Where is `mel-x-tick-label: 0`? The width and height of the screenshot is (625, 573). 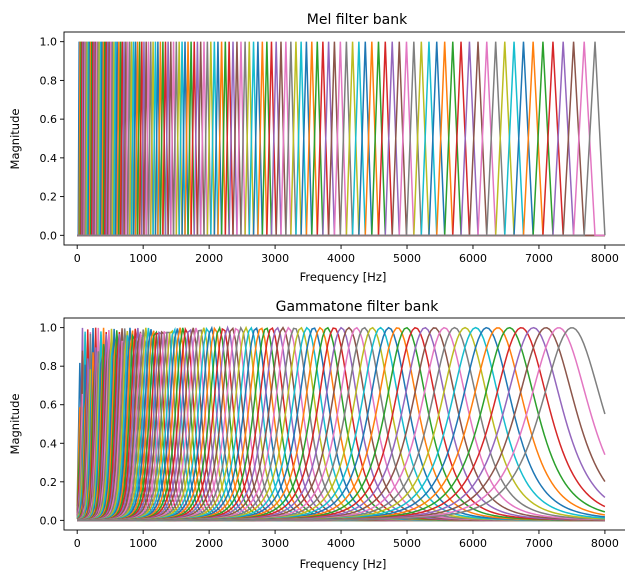
mel-x-tick-label: 0 is located at coordinates (77, 258).